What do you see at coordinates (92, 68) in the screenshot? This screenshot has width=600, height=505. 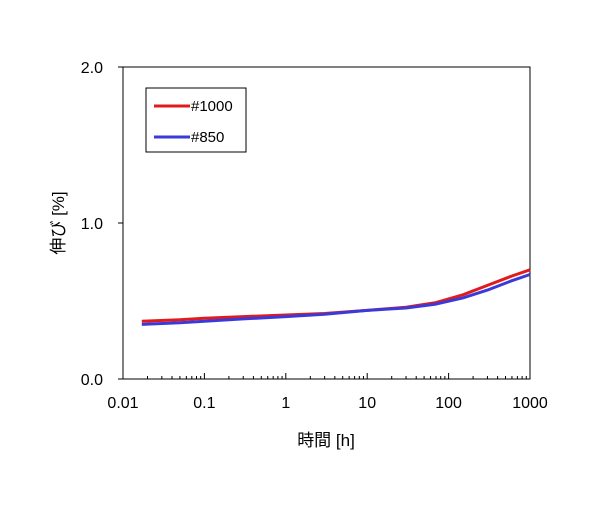 I see `y-tick-label: 2.0` at bounding box center [92, 68].